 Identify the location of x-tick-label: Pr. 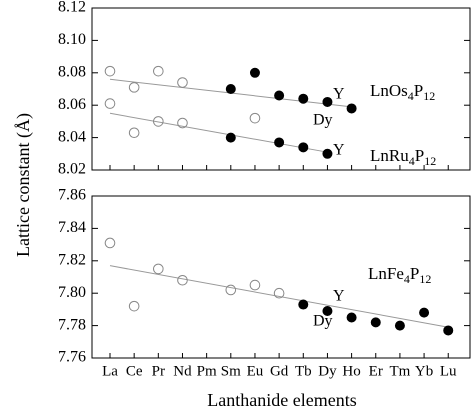
(158, 371).